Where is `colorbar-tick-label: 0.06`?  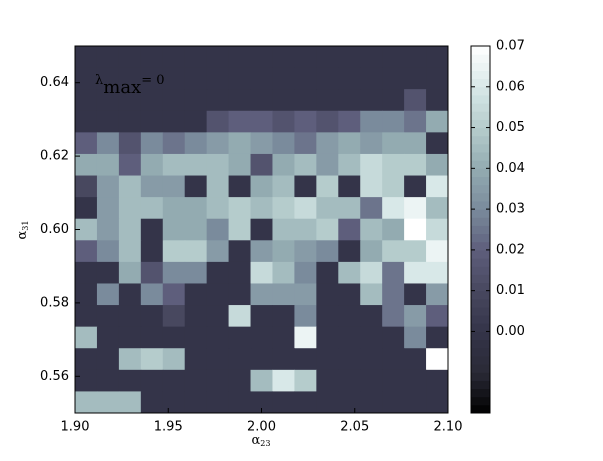
colorbar-tick-label: 0.06 is located at coordinates (510, 86).